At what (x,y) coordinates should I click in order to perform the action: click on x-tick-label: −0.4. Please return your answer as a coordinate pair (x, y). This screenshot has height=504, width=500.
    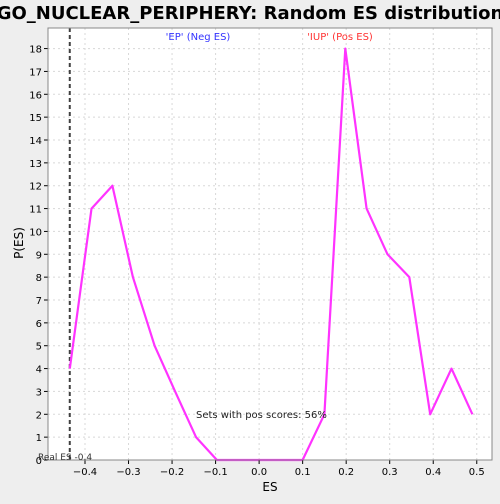
    Looking at the image, I should click on (85, 472).